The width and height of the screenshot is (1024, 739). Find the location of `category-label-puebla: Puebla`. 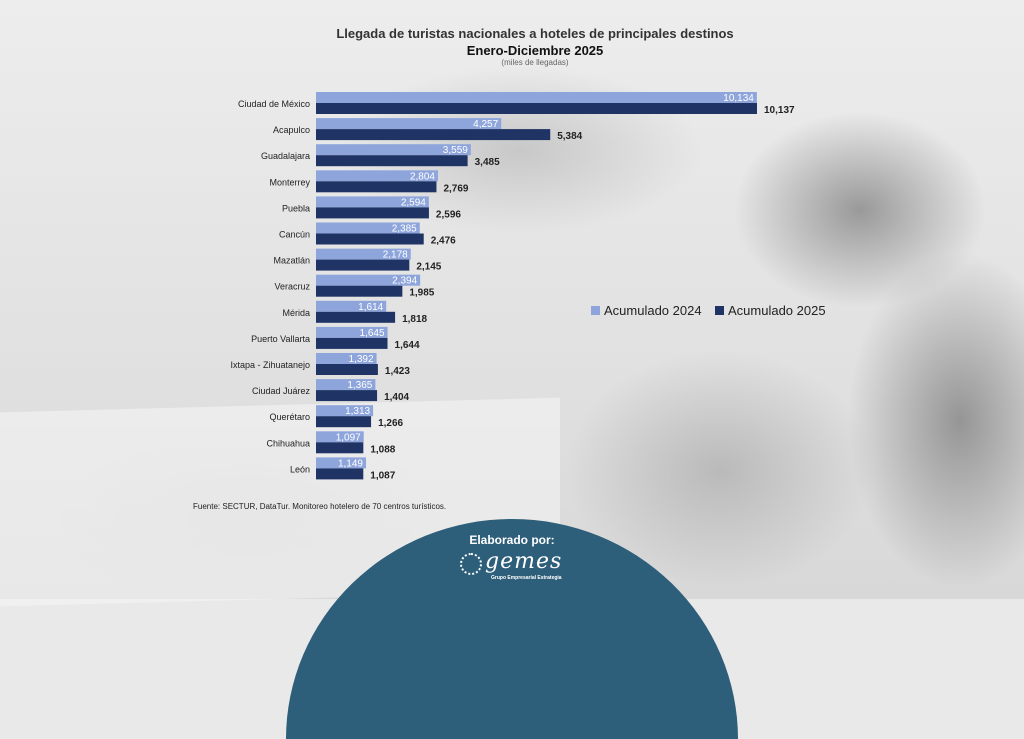

category-label-puebla: Puebla is located at coordinates (296, 208).